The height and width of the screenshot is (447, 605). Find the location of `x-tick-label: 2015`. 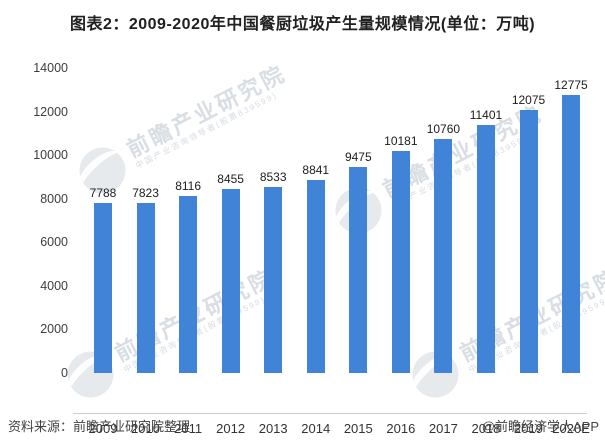

x-tick-label: 2015 is located at coordinates (358, 428).